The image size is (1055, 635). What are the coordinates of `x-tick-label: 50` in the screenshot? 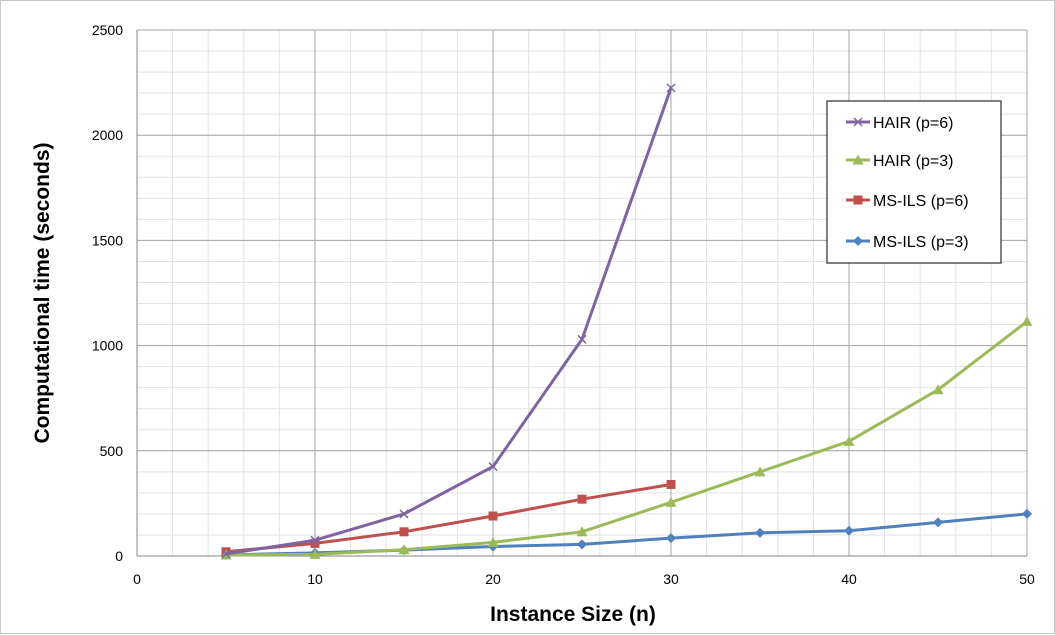 It's located at (1027, 579).